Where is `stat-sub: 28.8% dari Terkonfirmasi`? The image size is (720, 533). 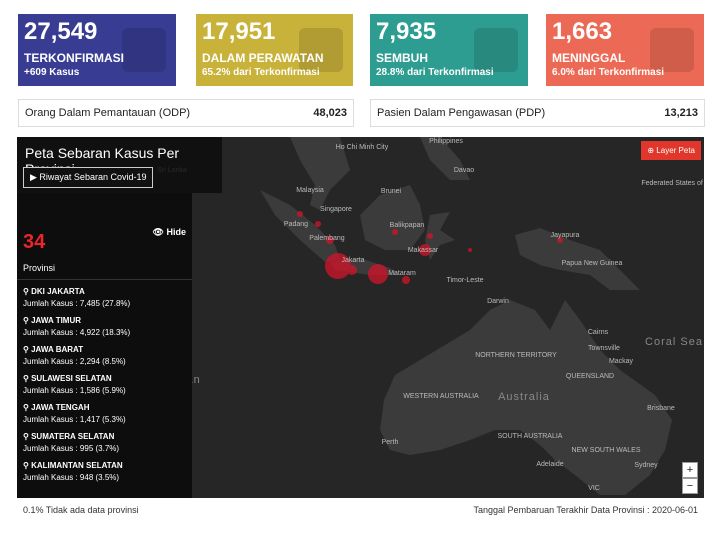
stat-sub: 28.8% dari Terkonfirmasi is located at coordinates (435, 72).